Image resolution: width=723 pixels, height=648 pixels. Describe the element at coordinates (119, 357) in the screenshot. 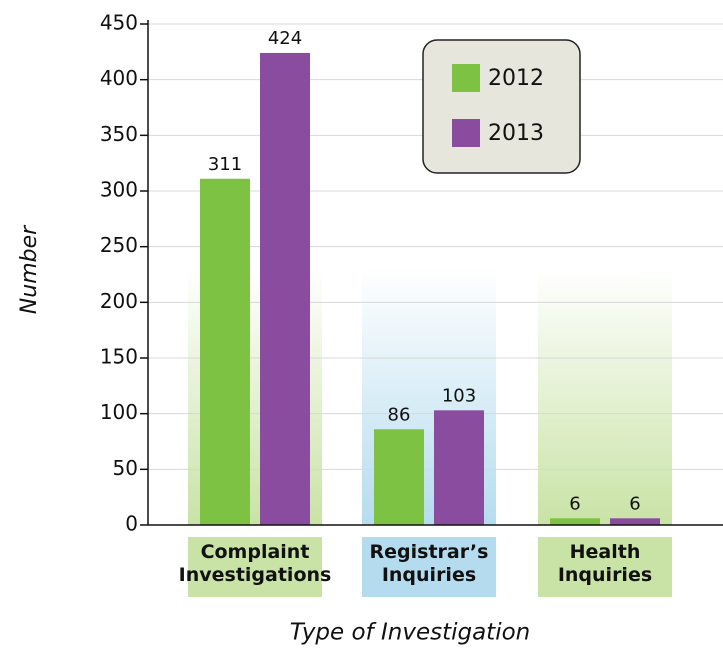

I see `y-tick-label: 150` at that location.